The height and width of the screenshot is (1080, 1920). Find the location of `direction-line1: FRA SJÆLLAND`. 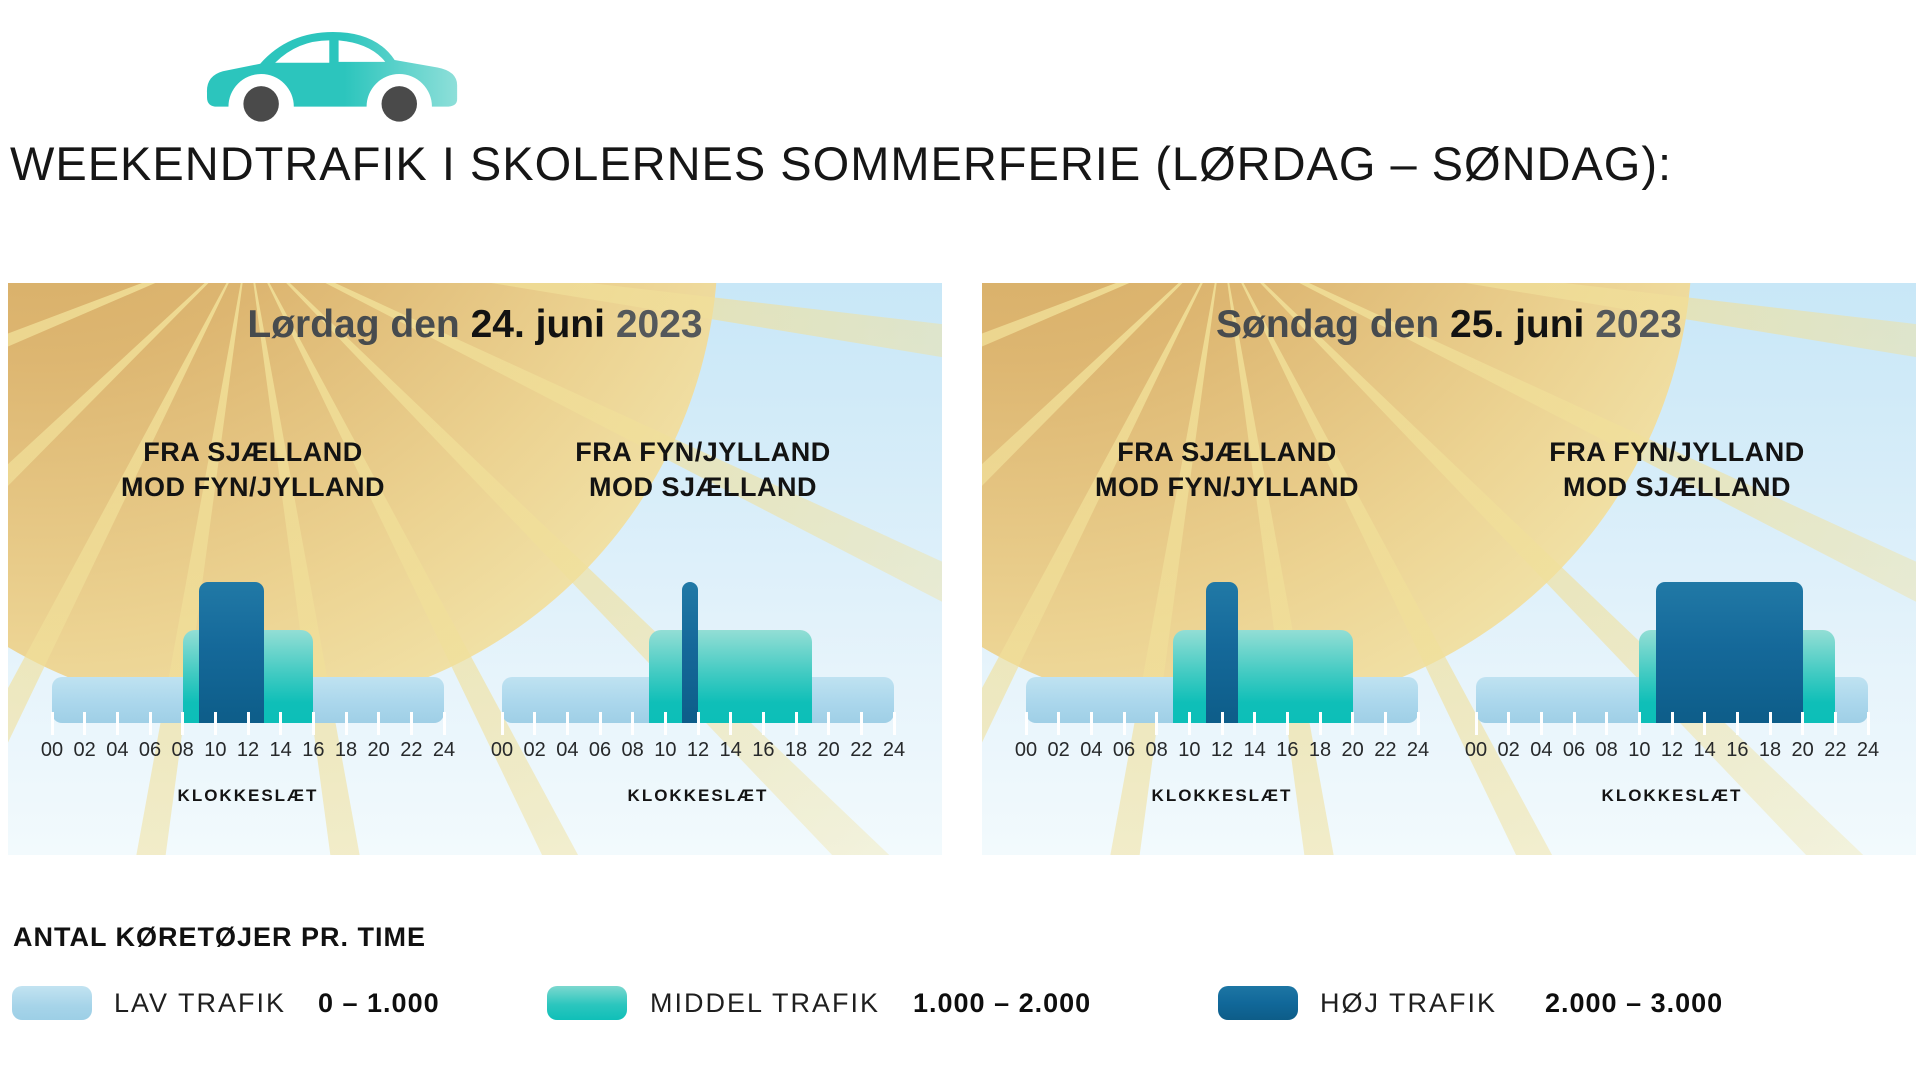

direction-line1: FRA SJÆLLAND is located at coordinates (253, 452).